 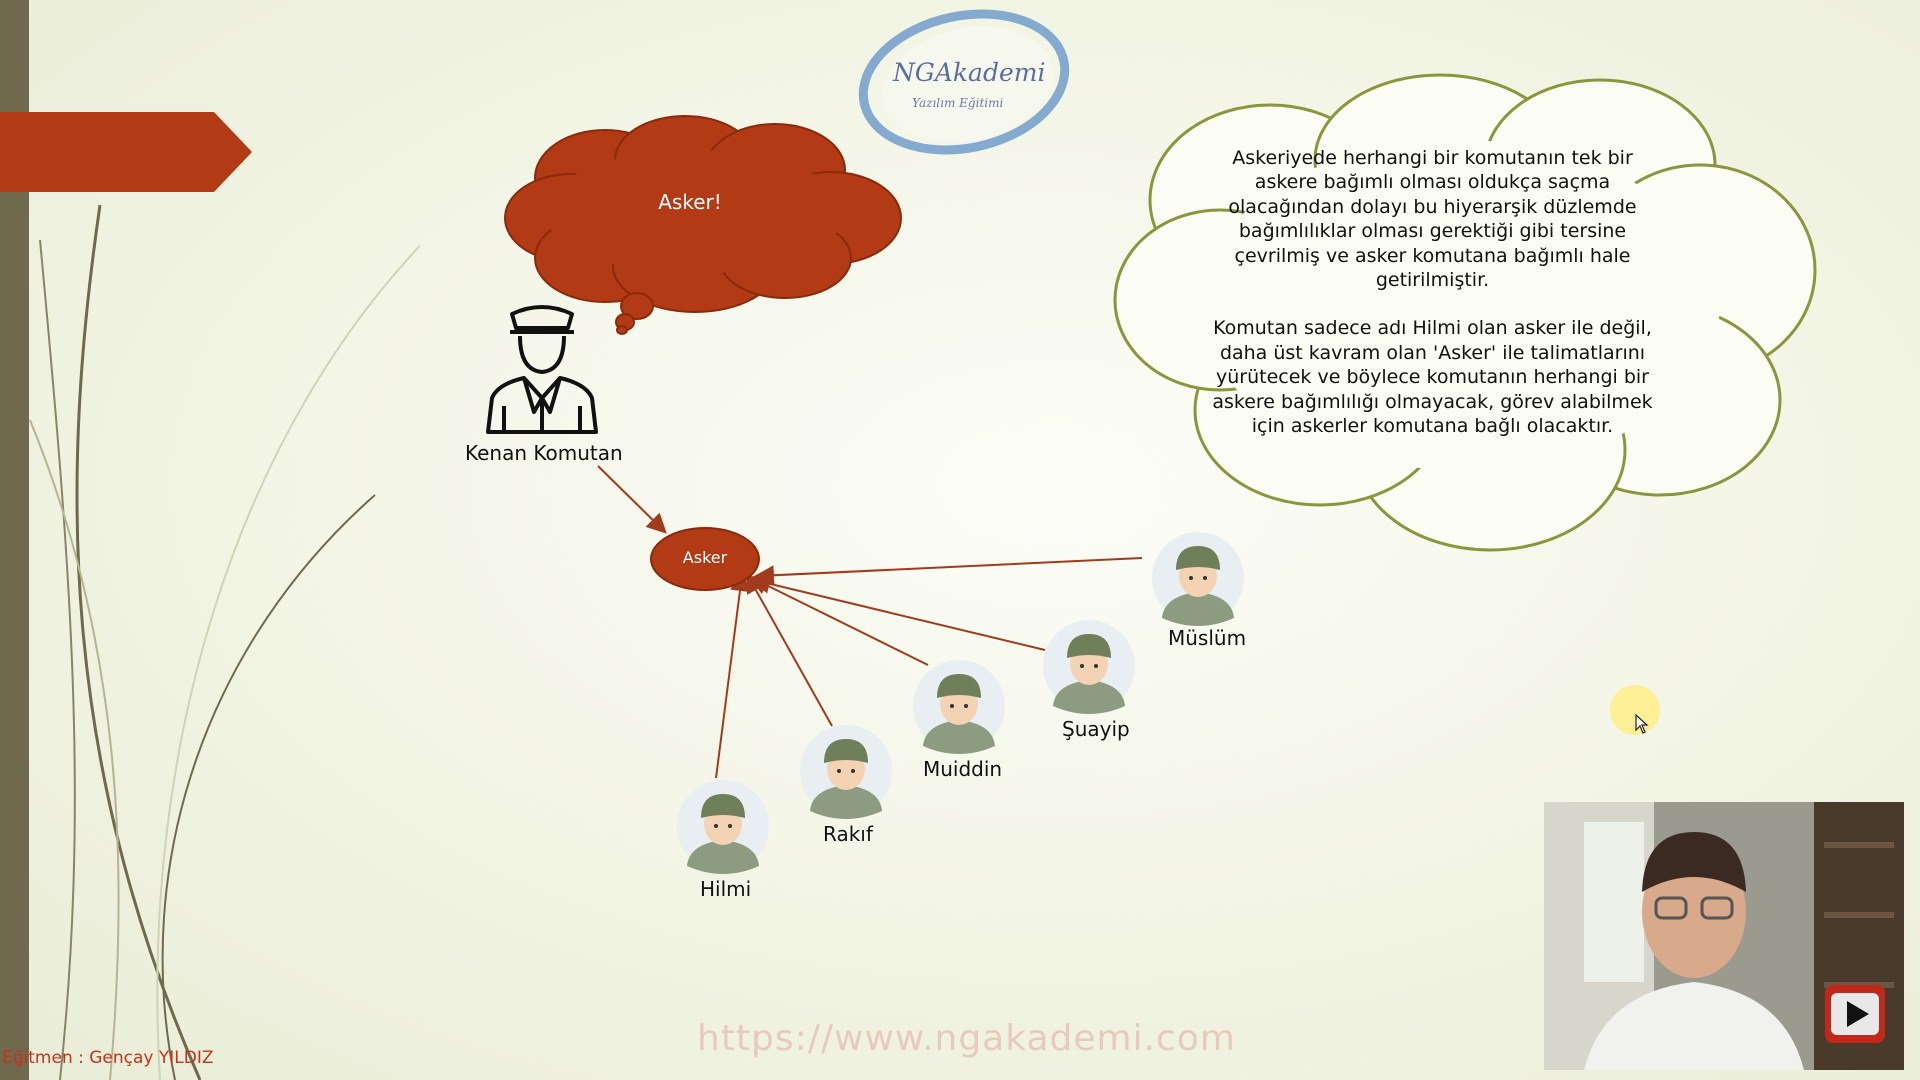 I want to click on soldier-name: Rakıf, so click(x=848, y=834).